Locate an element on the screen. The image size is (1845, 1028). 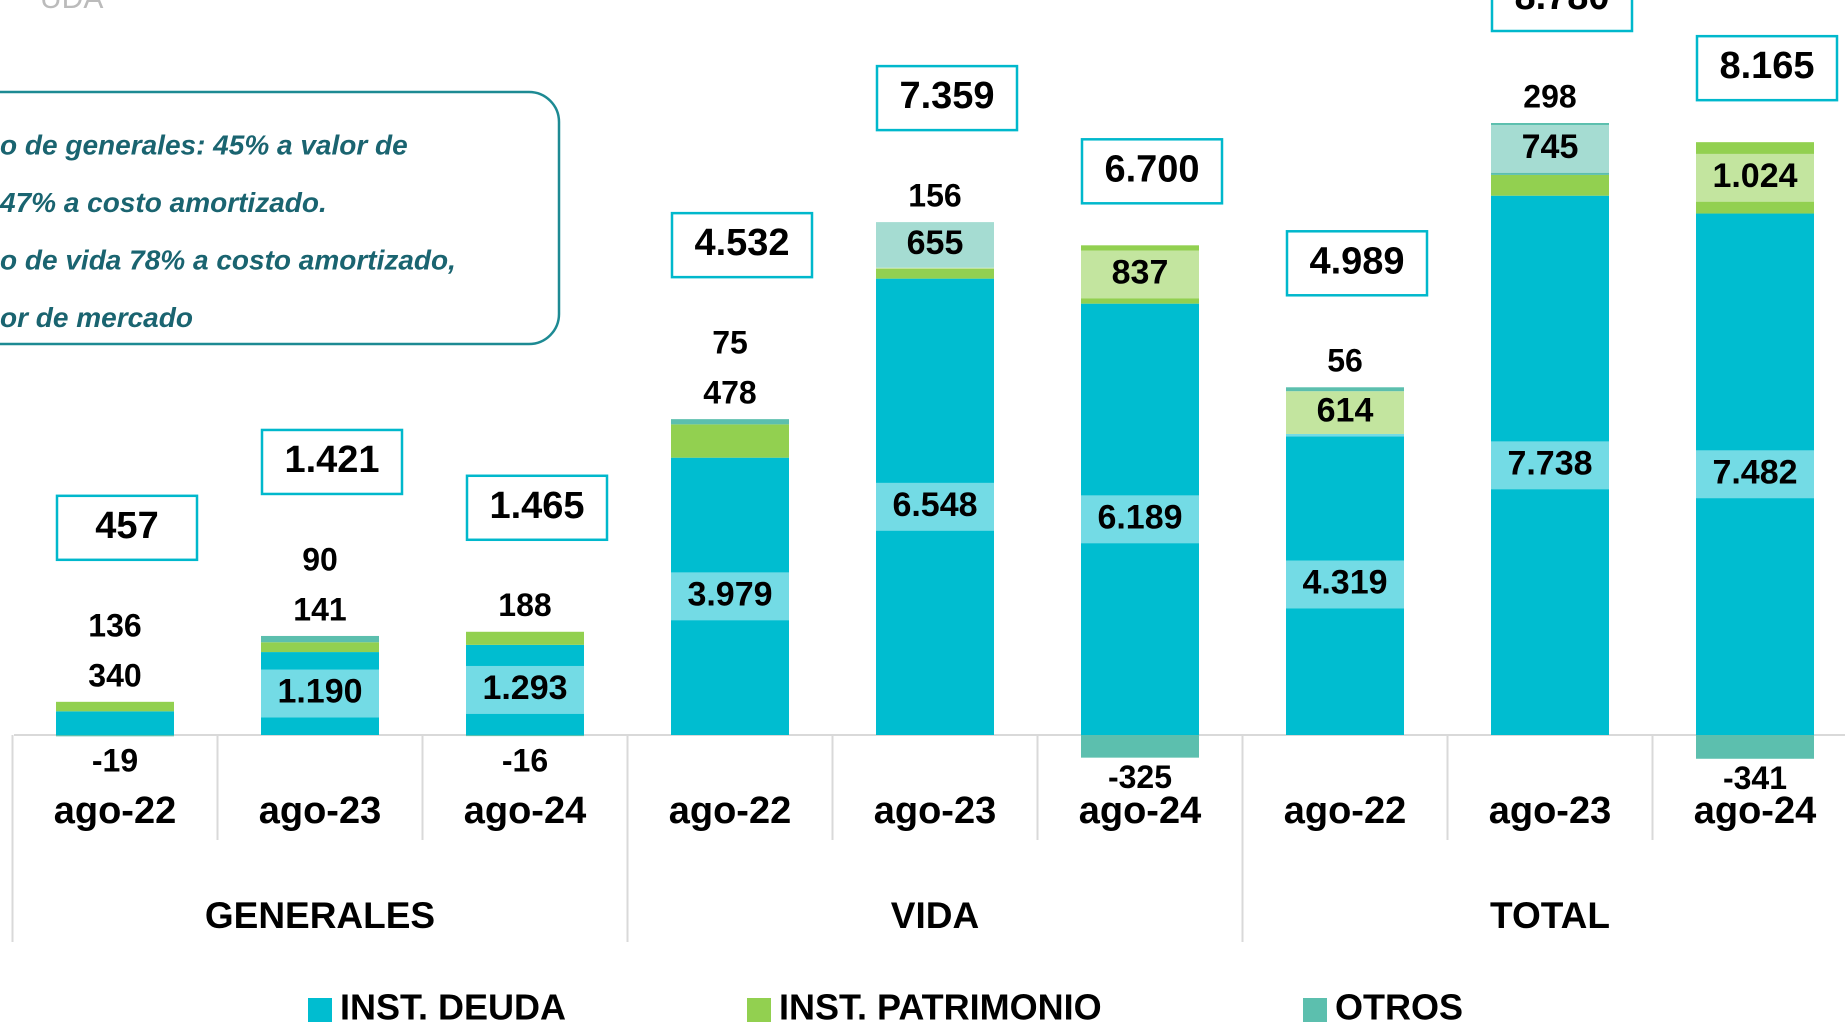
annotation-line: o de generales: 45% a valor de is located at coordinates (204, 144).